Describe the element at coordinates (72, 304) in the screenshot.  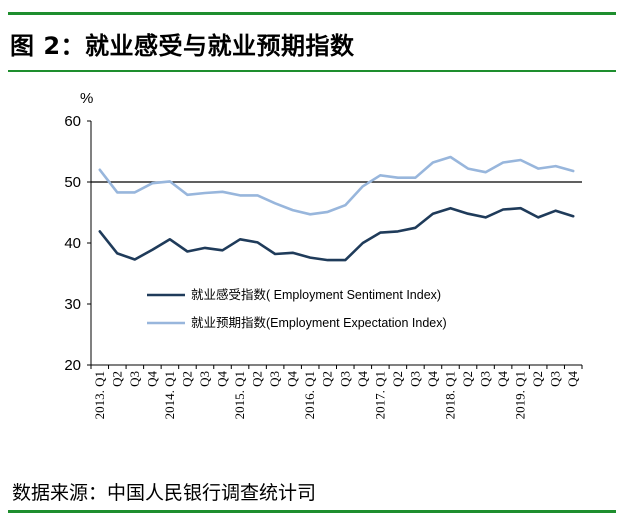
I see `y-tick-label: 30` at that location.